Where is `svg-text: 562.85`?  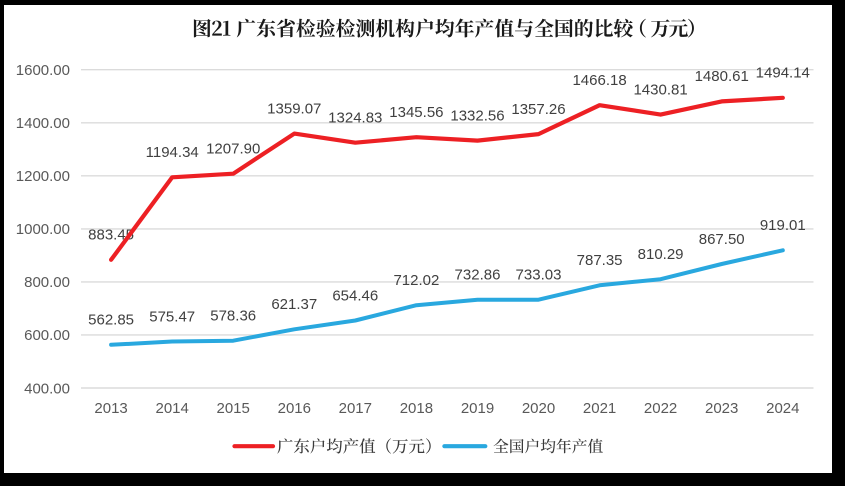
svg-text: 562.85 is located at coordinates (111, 320).